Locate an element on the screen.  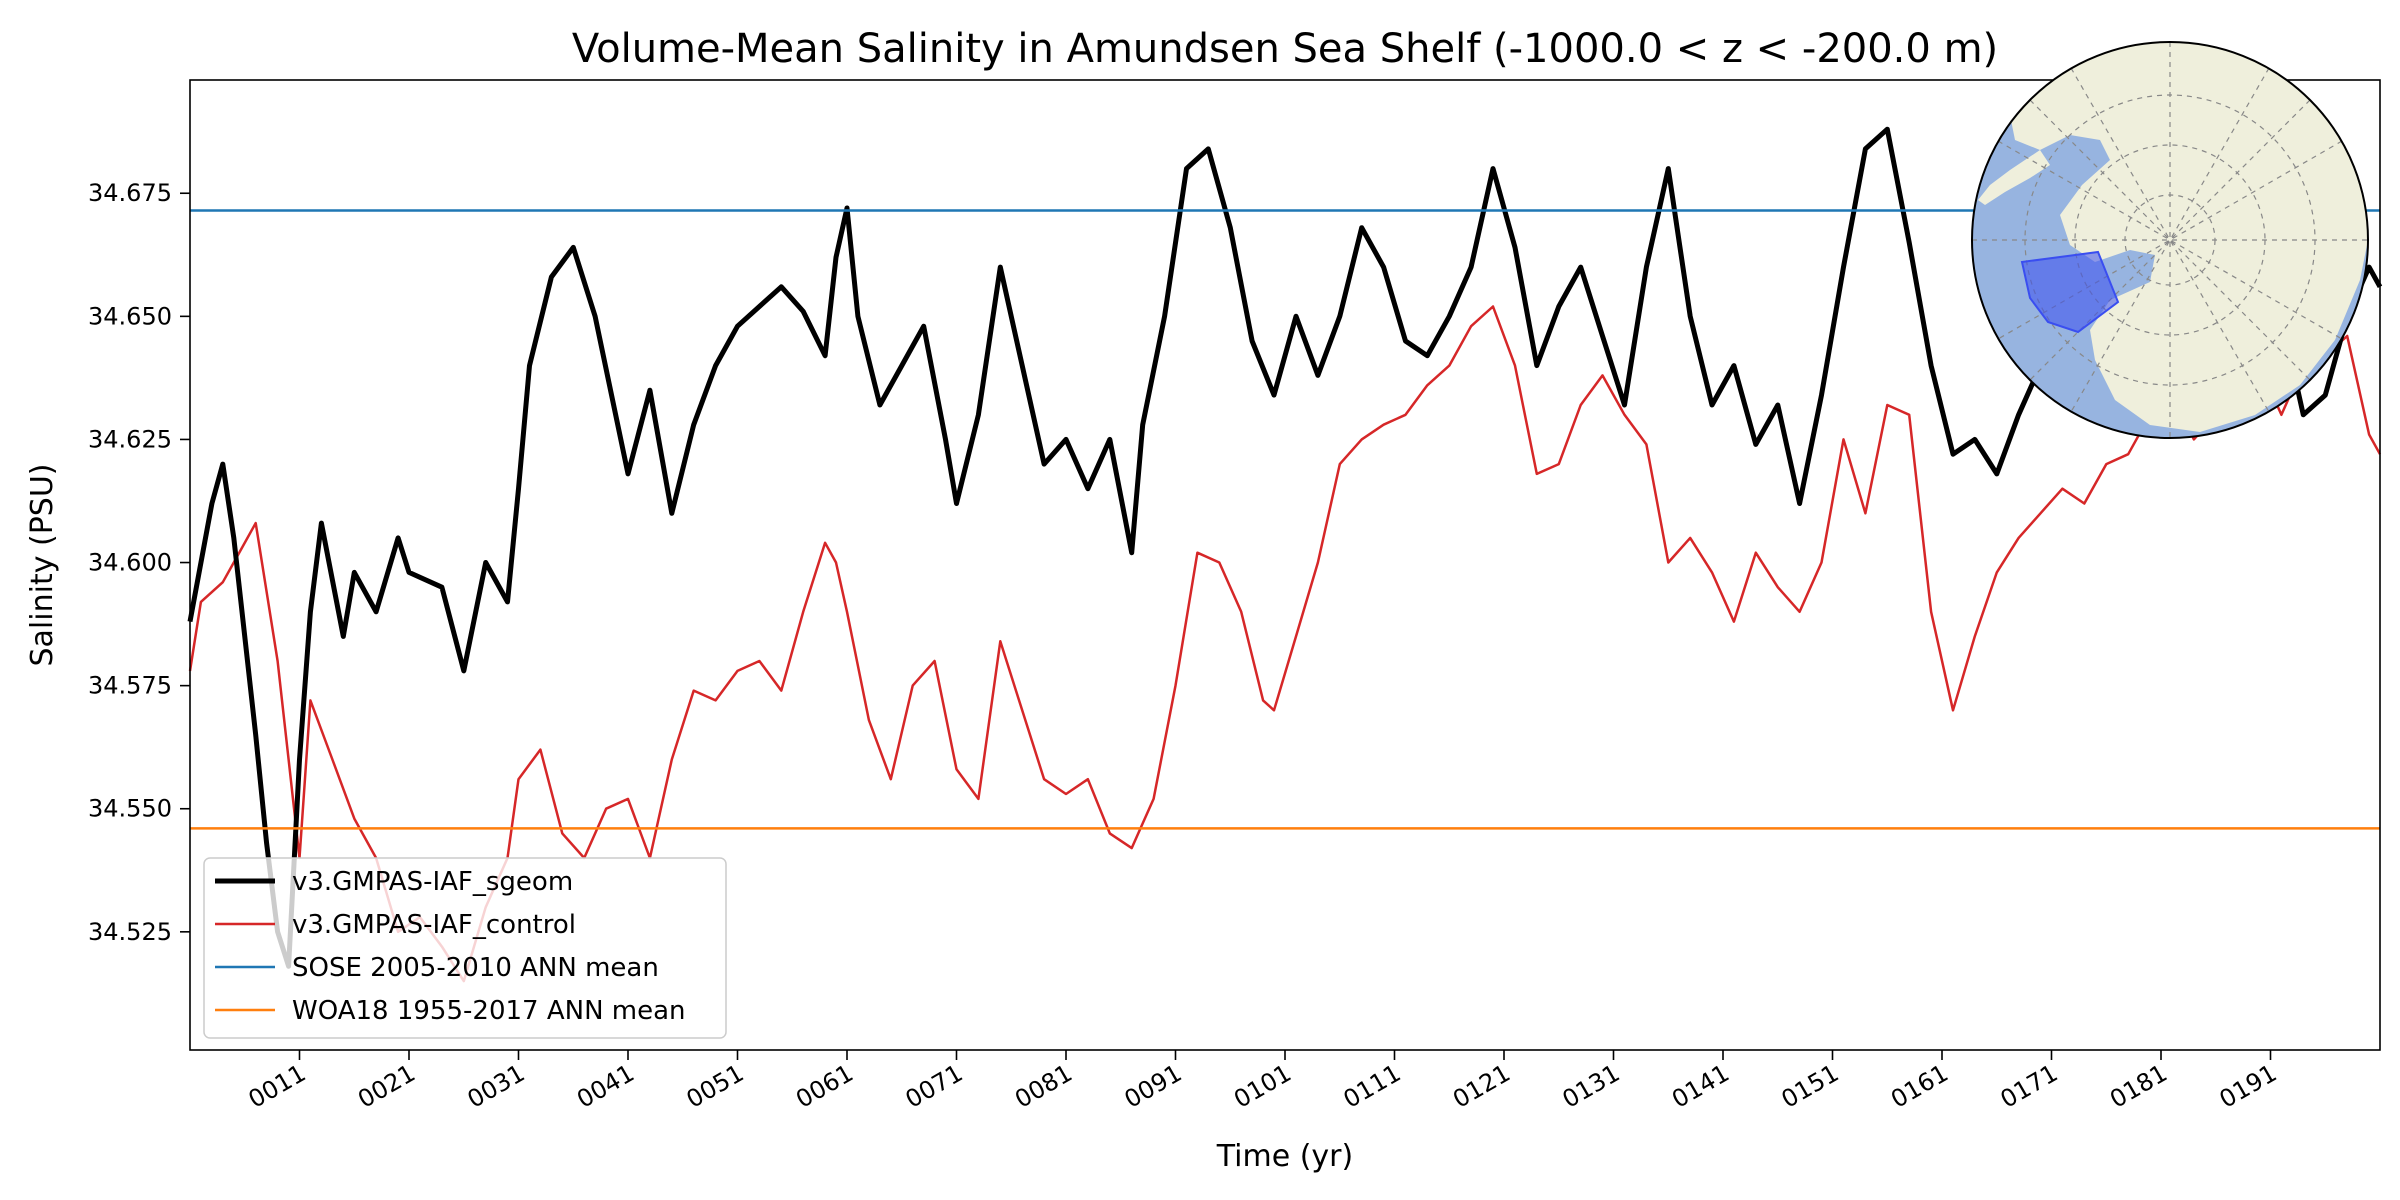
x-tick-label: 0031 is located at coordinates (496, 1086).